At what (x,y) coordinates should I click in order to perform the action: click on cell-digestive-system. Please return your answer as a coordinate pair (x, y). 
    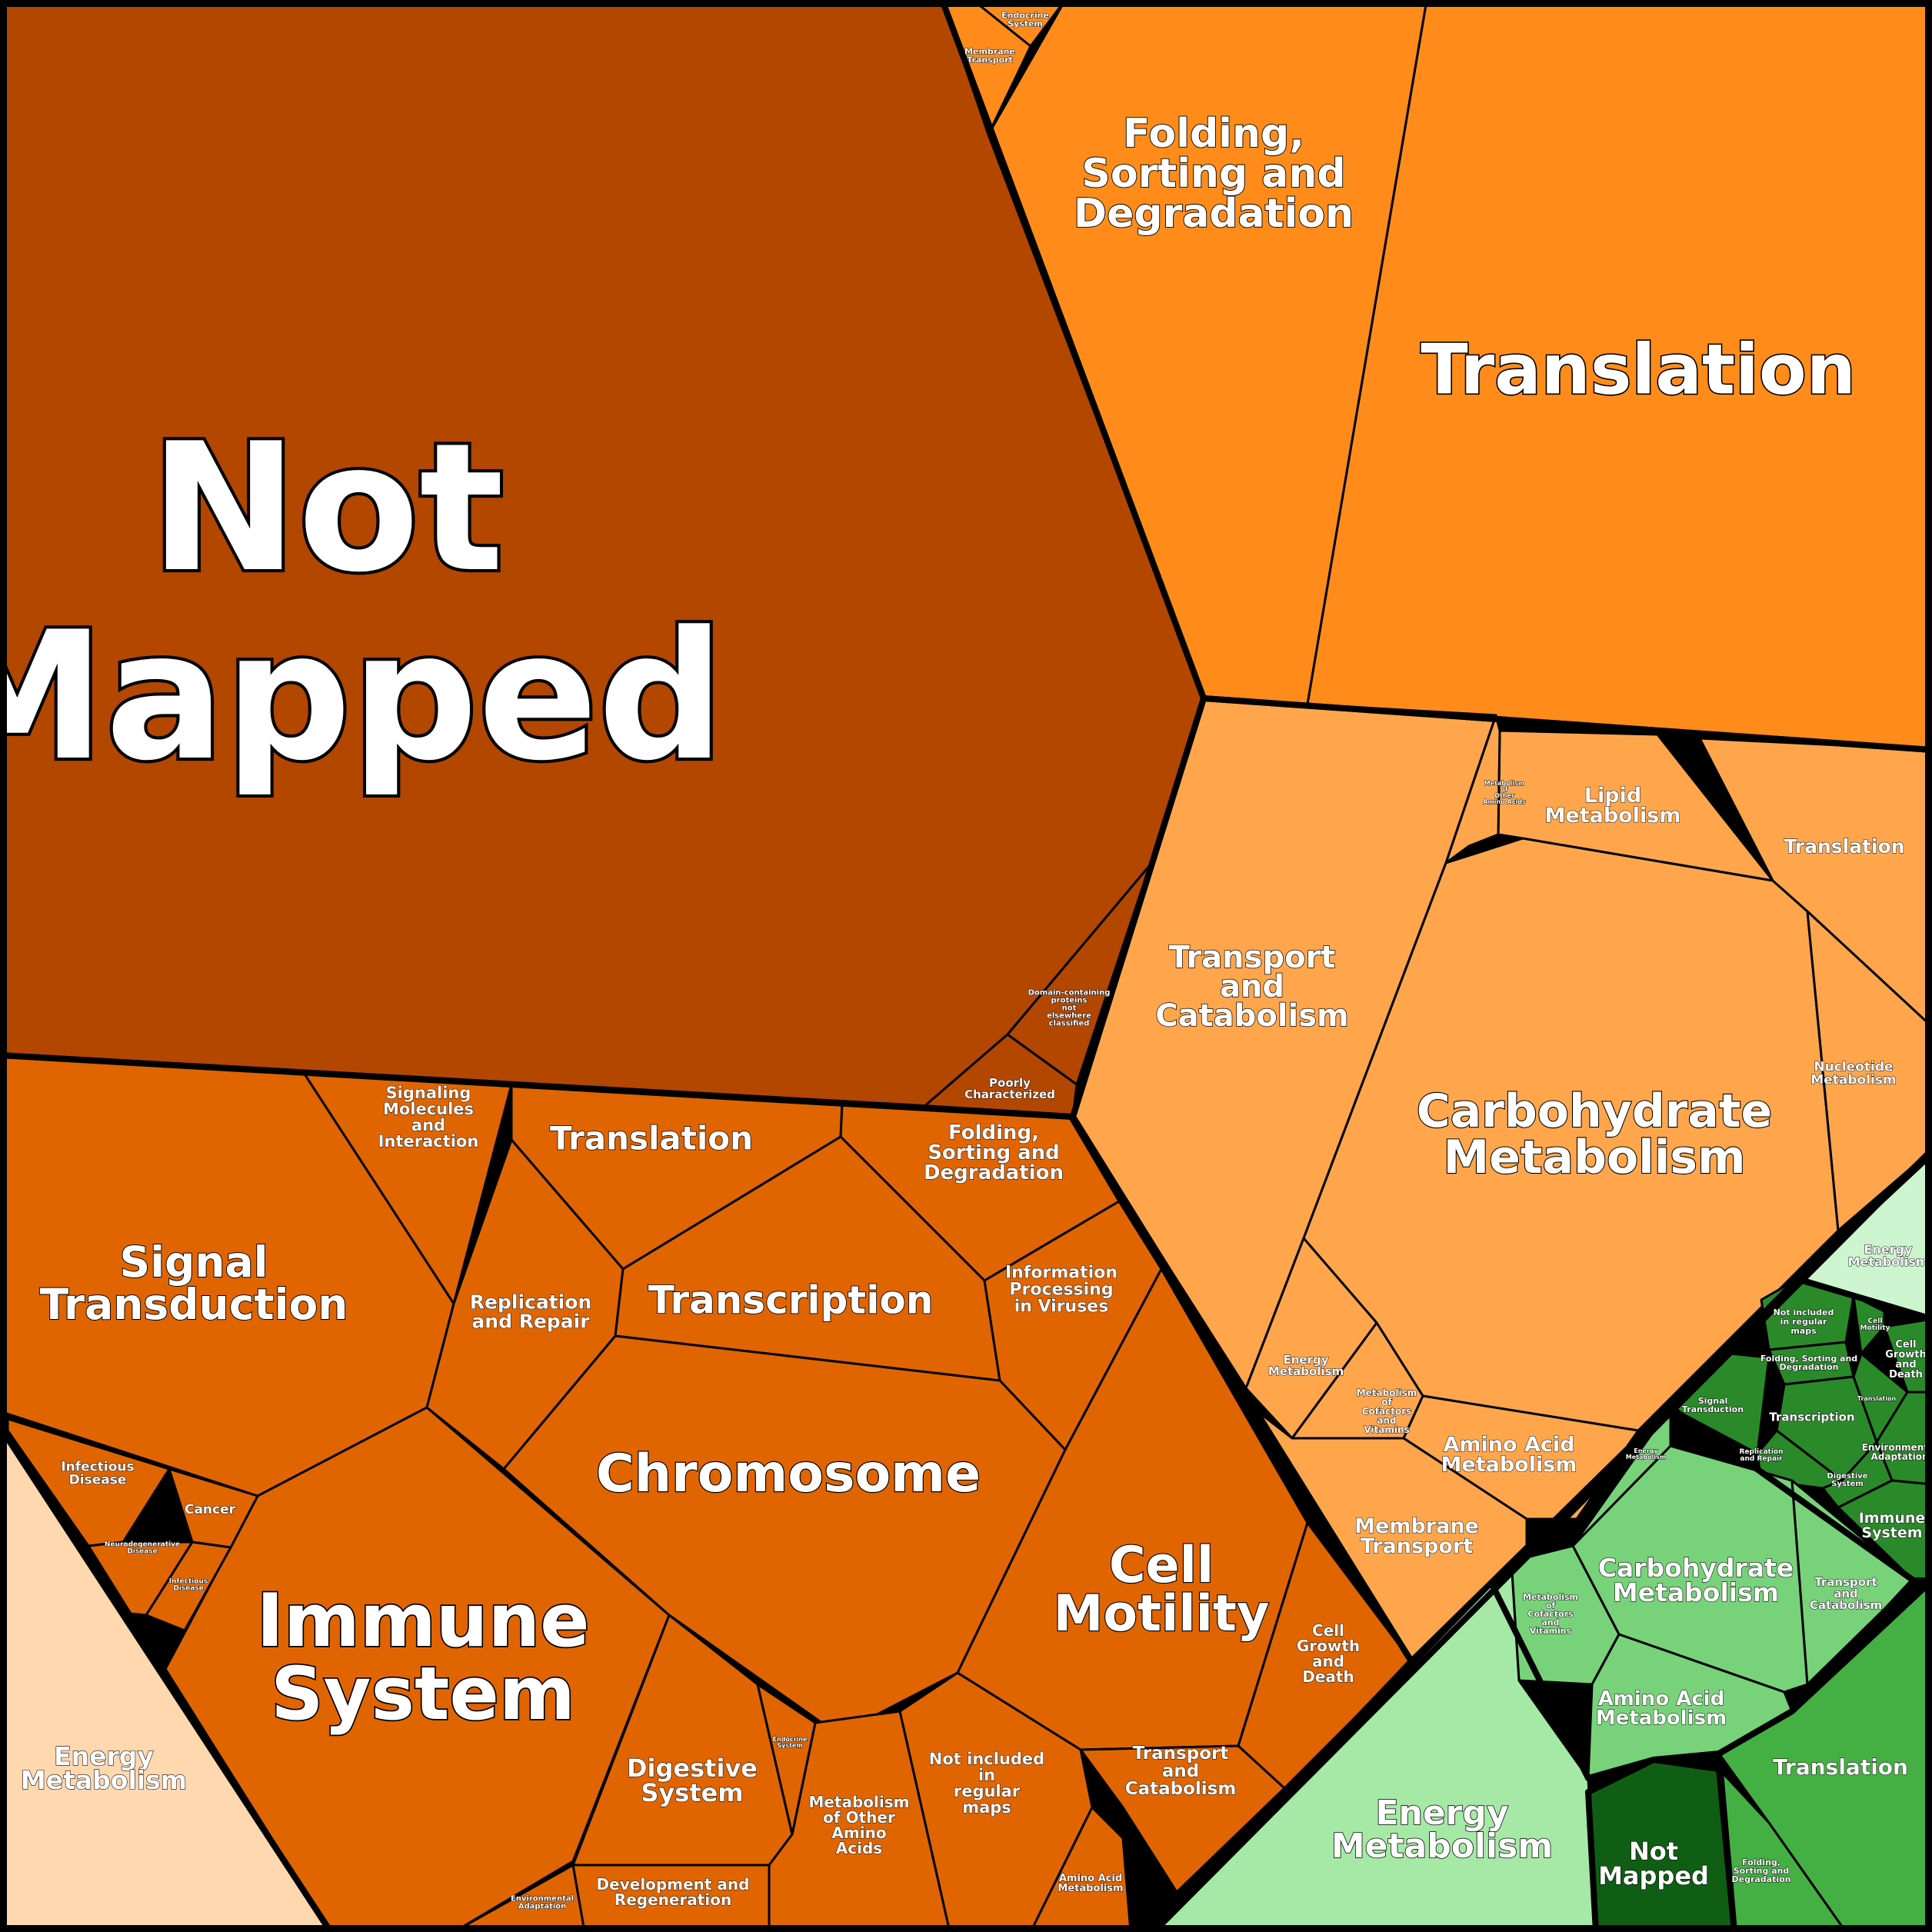
    Looking at the image, I should click on (1857, 1475).